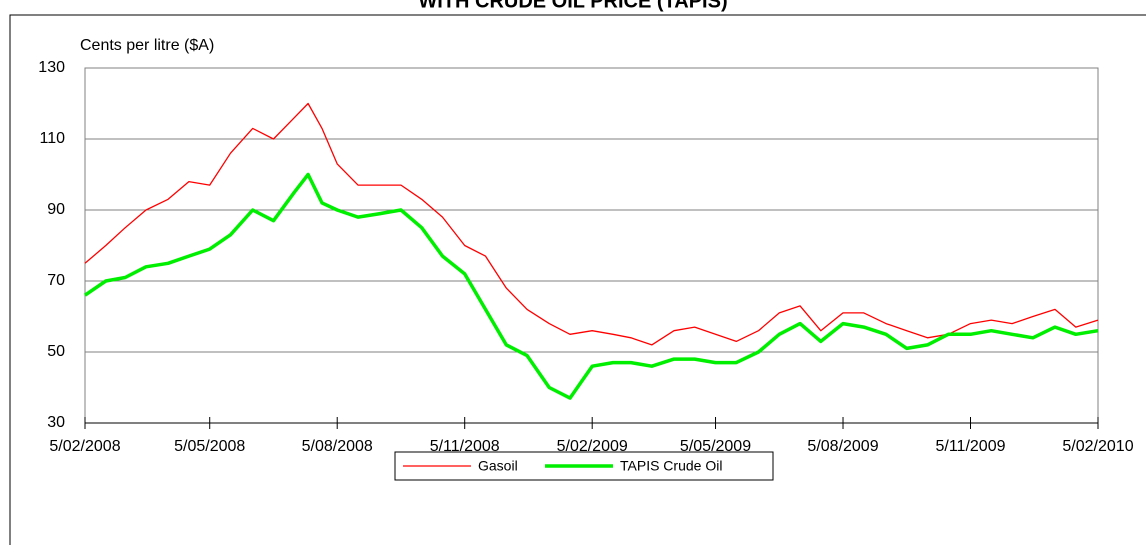 The width and height of the screenshot is (1146, 545). Describe the element at coordinates (56, 280) in the screenshot. I see `y-tick-label: 70` at that location.